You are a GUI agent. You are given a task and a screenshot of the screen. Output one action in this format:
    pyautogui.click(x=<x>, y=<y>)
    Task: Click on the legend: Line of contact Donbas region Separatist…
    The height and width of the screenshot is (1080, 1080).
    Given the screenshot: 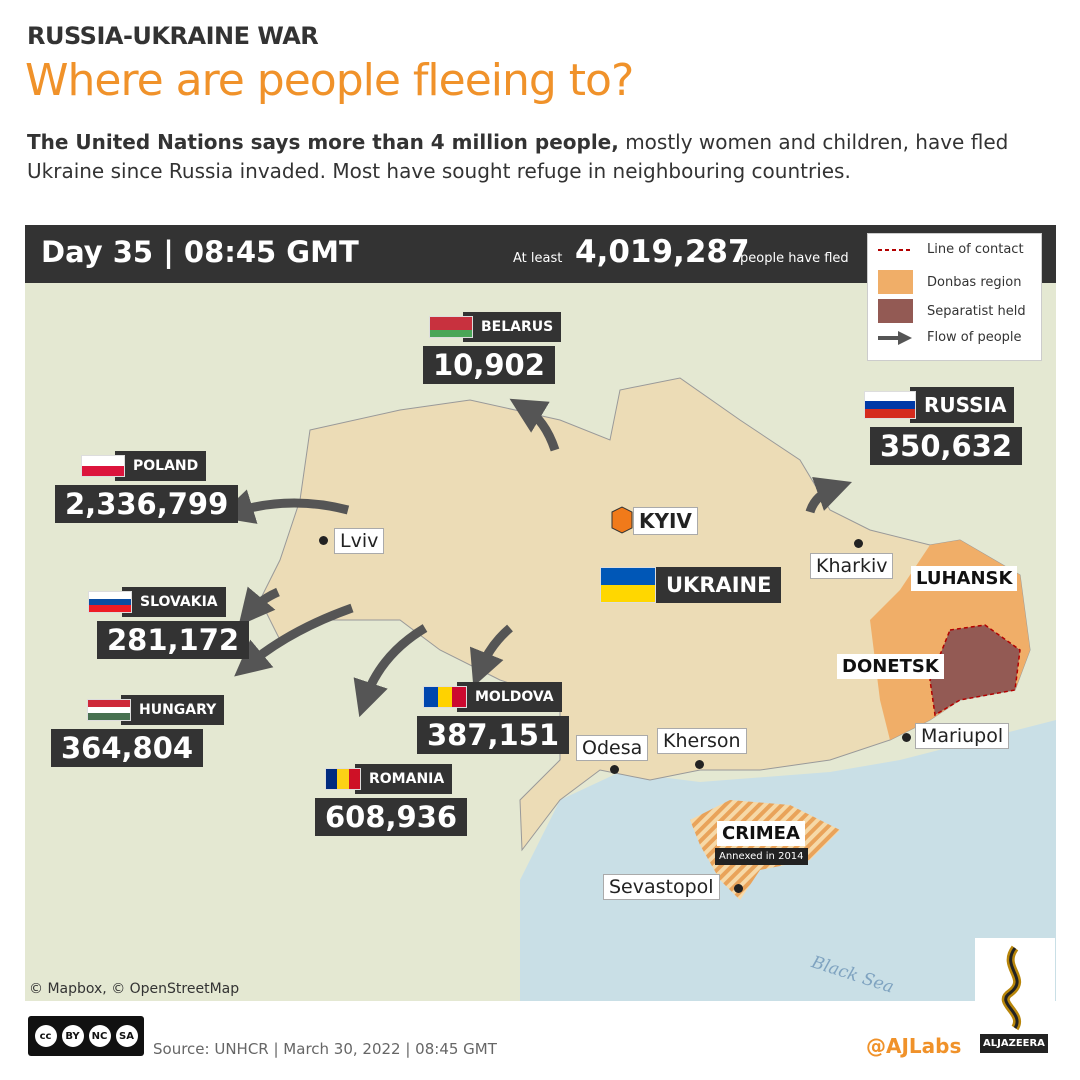 What is the action you would take?
    pyautogui.click(x=954, y=297)
    